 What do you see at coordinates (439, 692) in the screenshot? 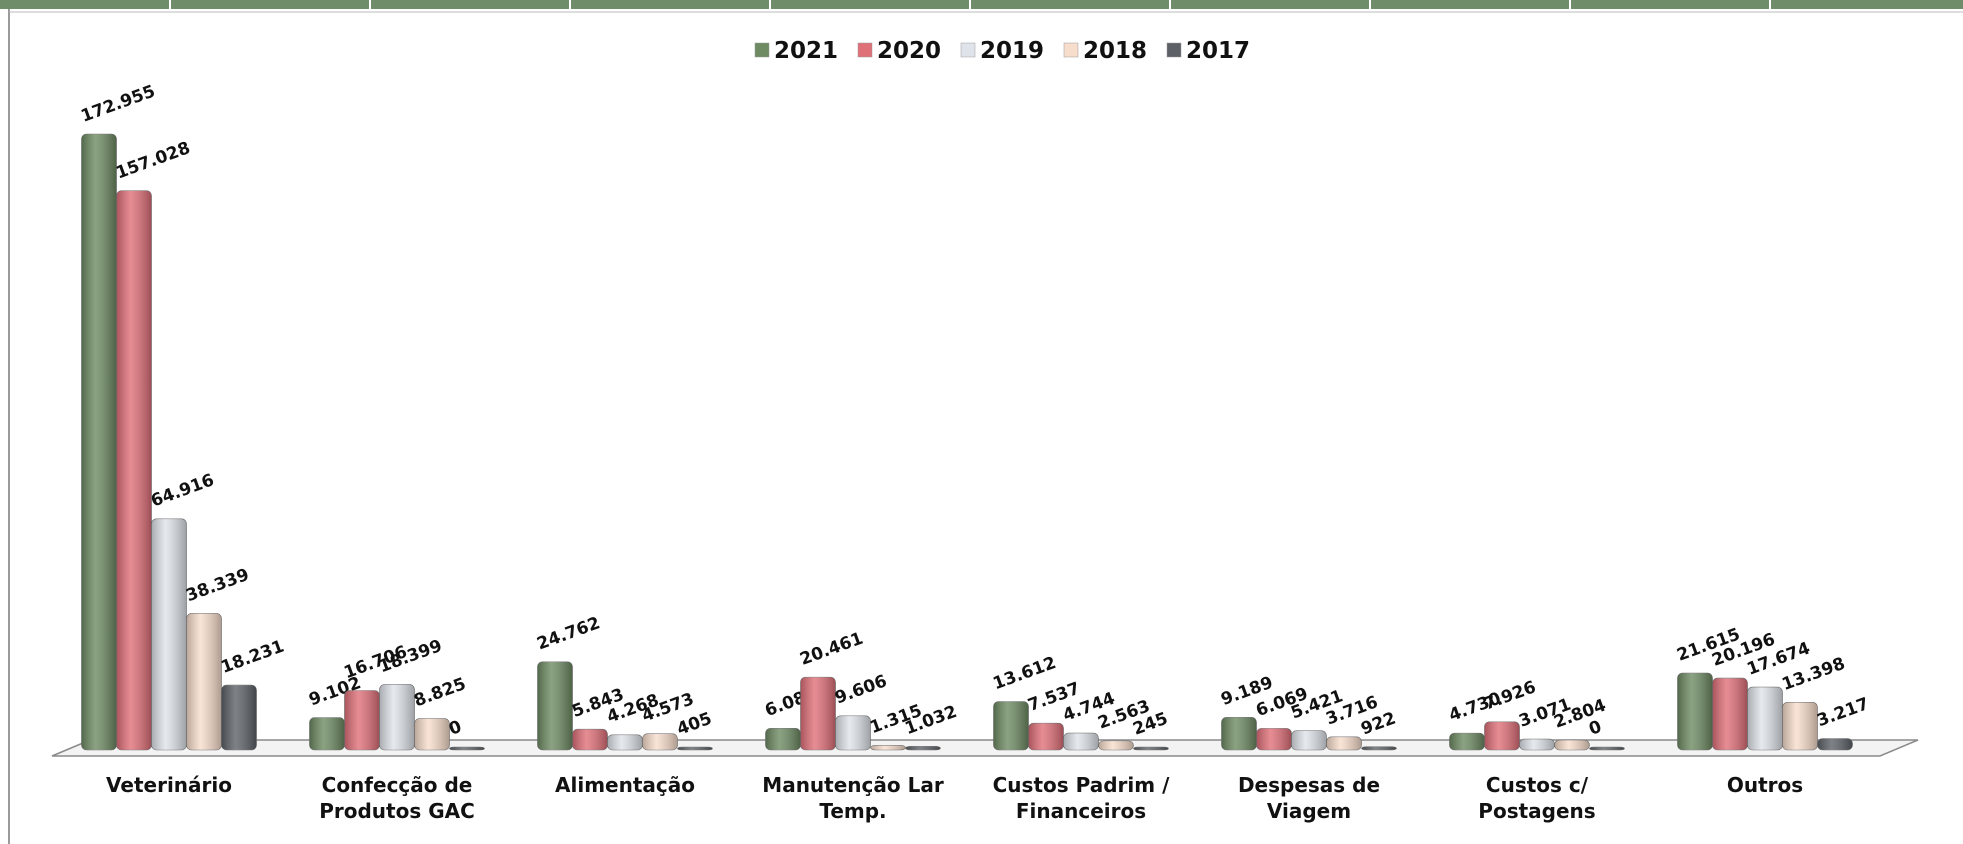
I see `data-label: 8.825` at bounding box center [439, 692].